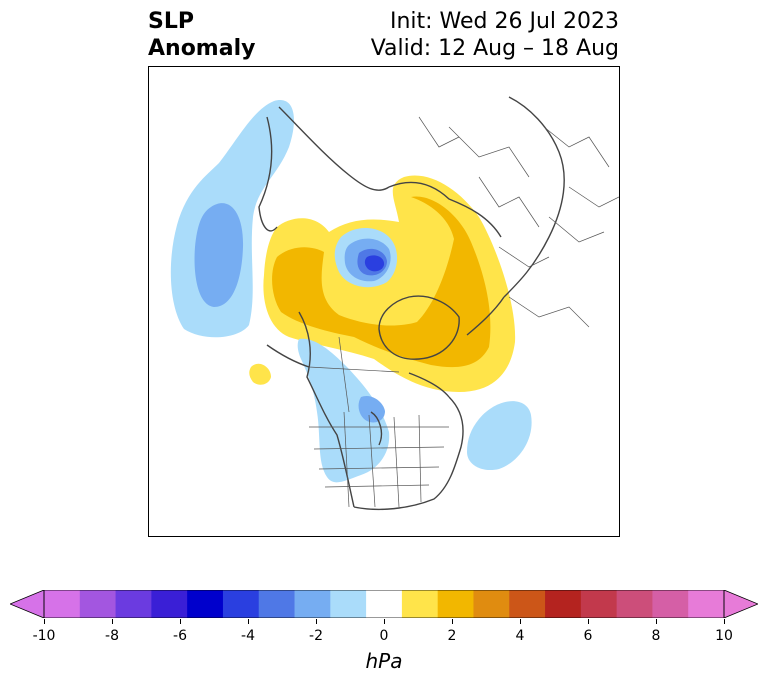 The image size is (768, 686). I want to click on na-low-mid, so click(371, 409).